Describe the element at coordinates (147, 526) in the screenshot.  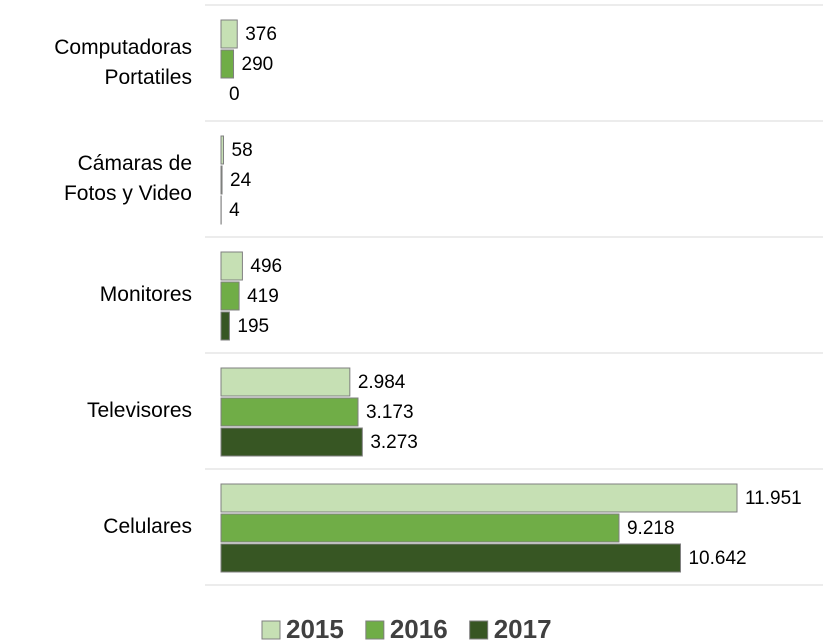
I see `category-label: Celulares` at that location.